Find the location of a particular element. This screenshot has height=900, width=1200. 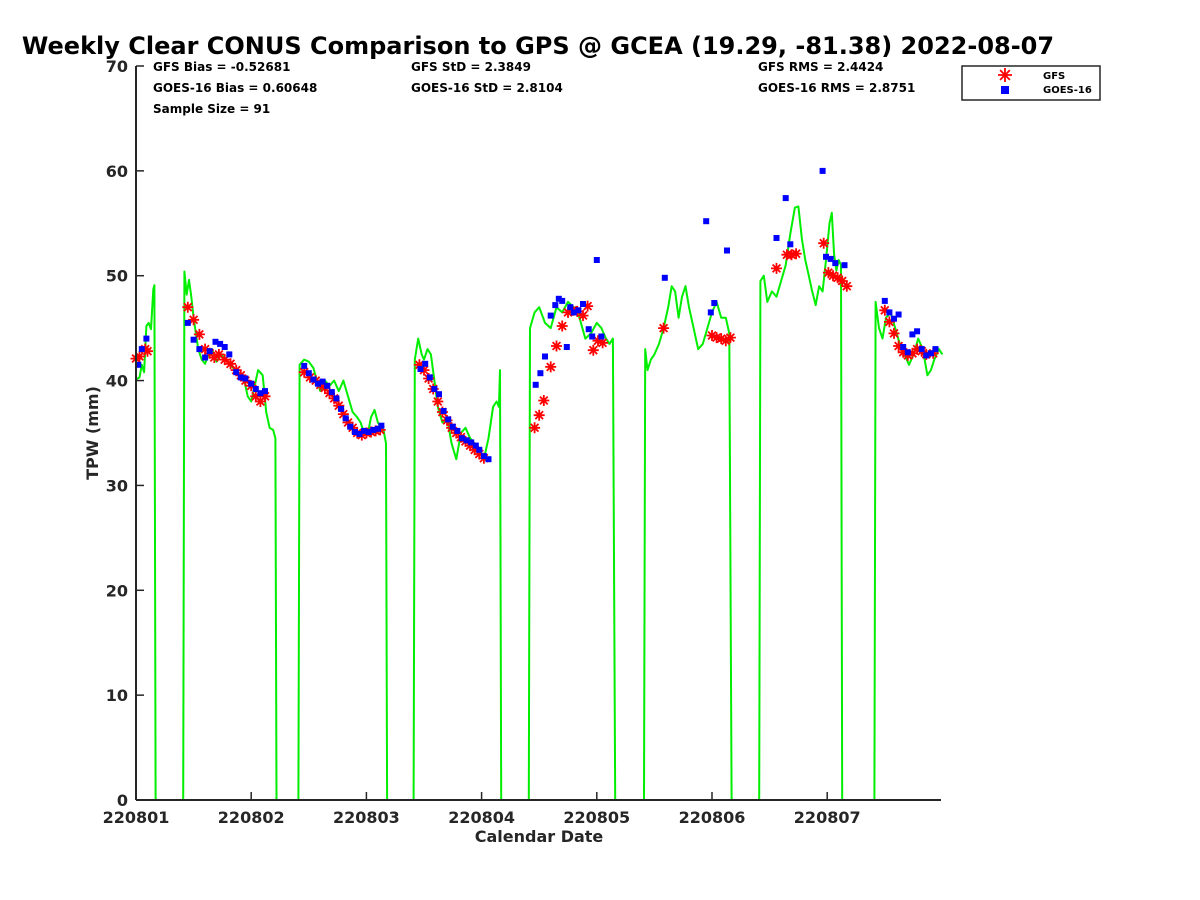

y-tick-label: 70 is located at coordinates (117, 66).